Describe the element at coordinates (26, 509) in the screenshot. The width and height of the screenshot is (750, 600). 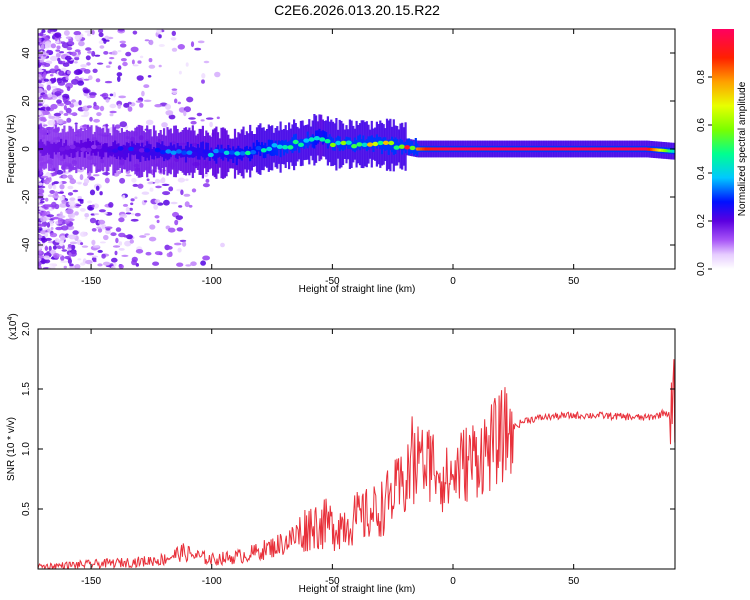
I see `snr-y-tick-label: 0.5` at that location.